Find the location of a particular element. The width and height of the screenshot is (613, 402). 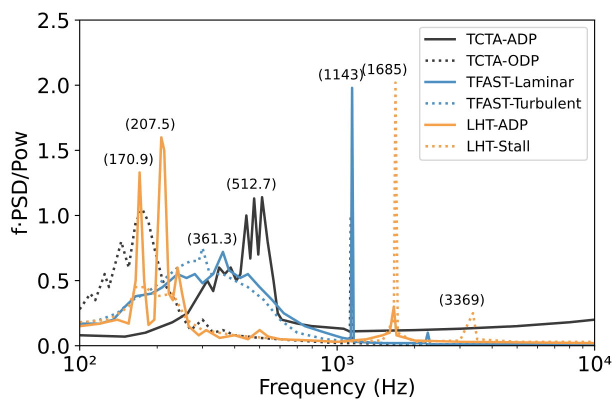

y-tick-label: 0.0 is located at coordinates (53, 346).